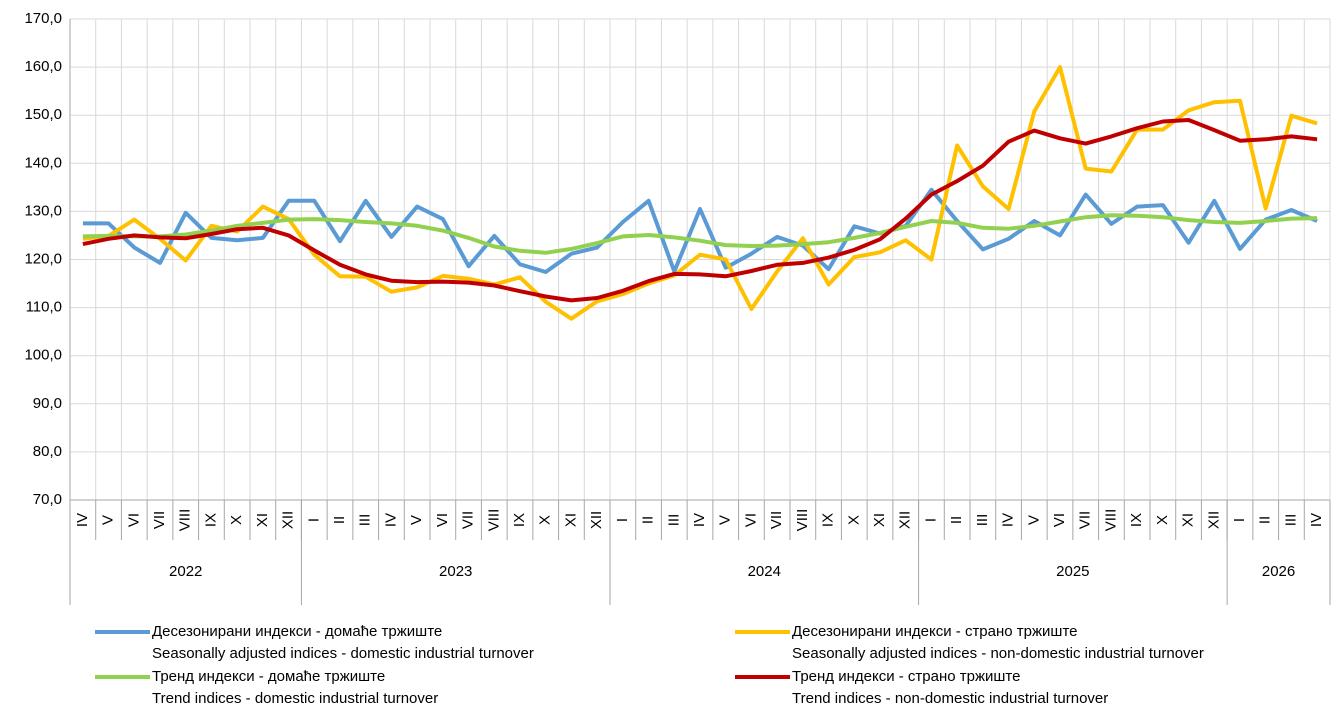  I want to click on legend-label: Десезонирани индекси - домаће тржиште, so click(297, 631).